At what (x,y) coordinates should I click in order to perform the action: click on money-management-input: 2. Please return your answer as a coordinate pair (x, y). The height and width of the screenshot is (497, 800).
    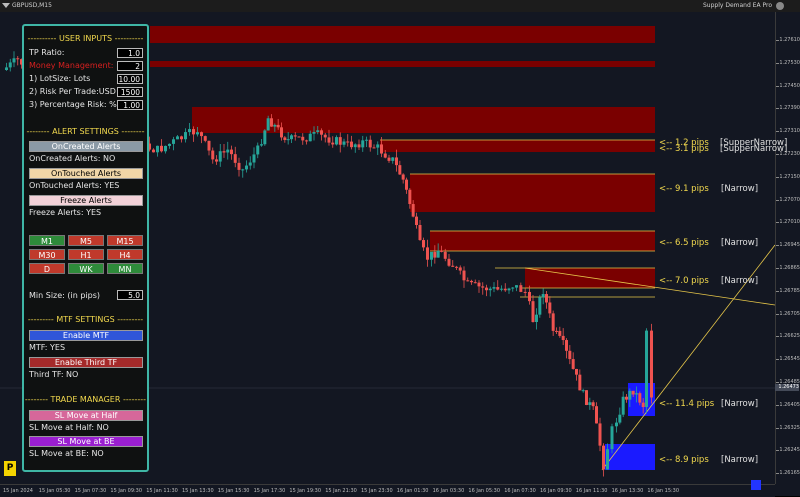
    Looking at the image, I should click on (130, 66).